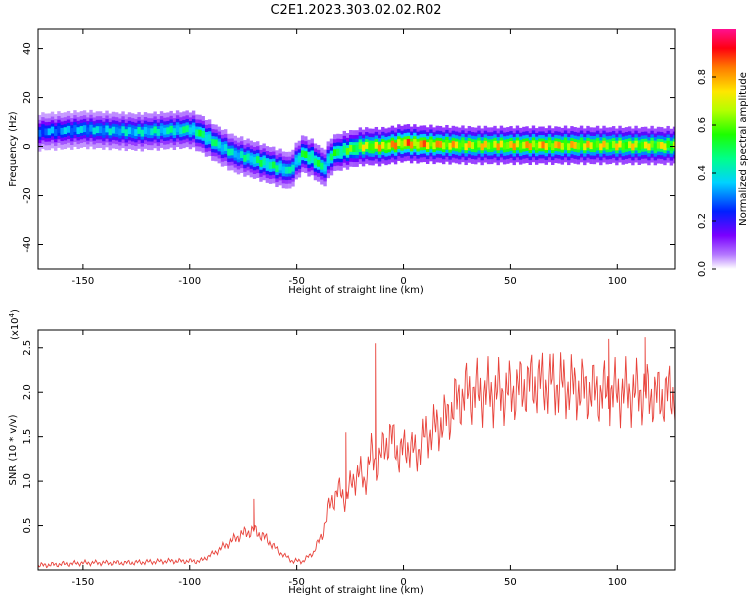 The width and height of the screenshot is (750, 604). Describe the element at coordinates (702, 269) in the screenshot. I see `colorbar-tick-label: 0.0` at that location.